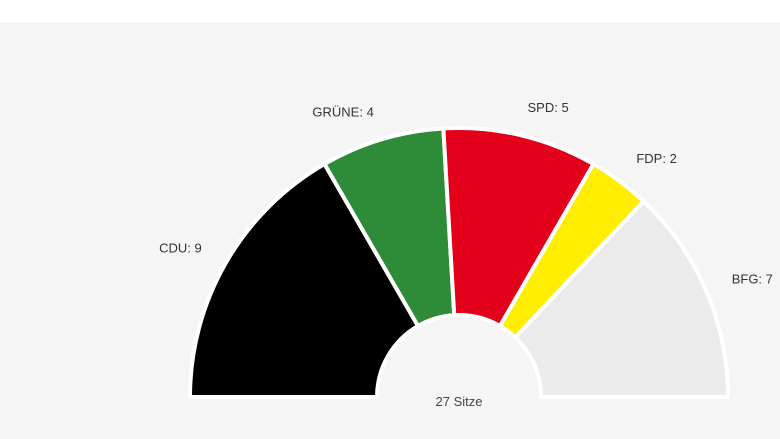 Image resolution: width=780 pixels, height=439 pixels. What do you see at coordinates (547, 107) in the screenshot?
I see `slice-label-spd: SPD: 5` at bounding box center [547, 107].